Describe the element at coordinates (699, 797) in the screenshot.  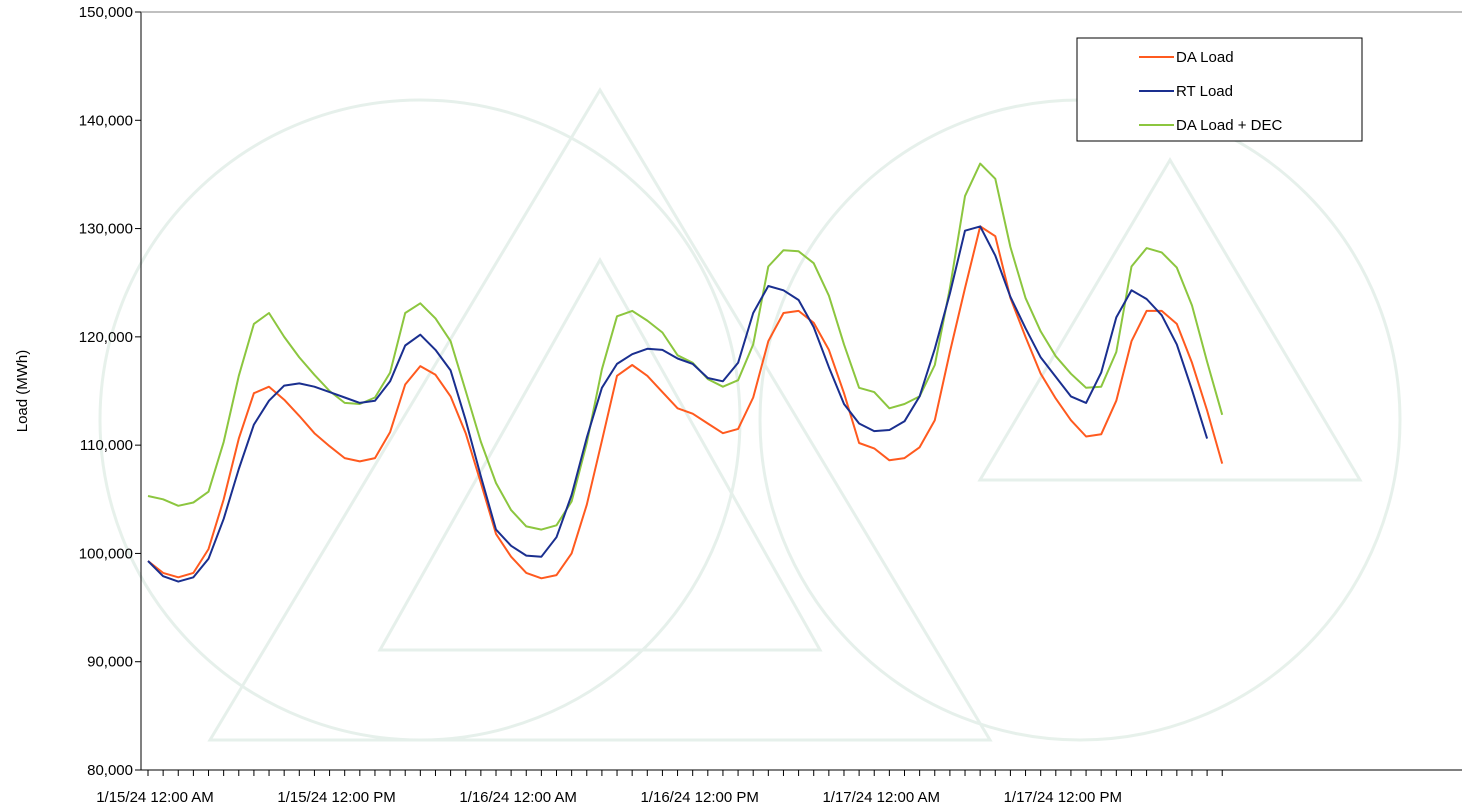
I see `x-tick-label: 1/16/24 12:00 PM` at that location.